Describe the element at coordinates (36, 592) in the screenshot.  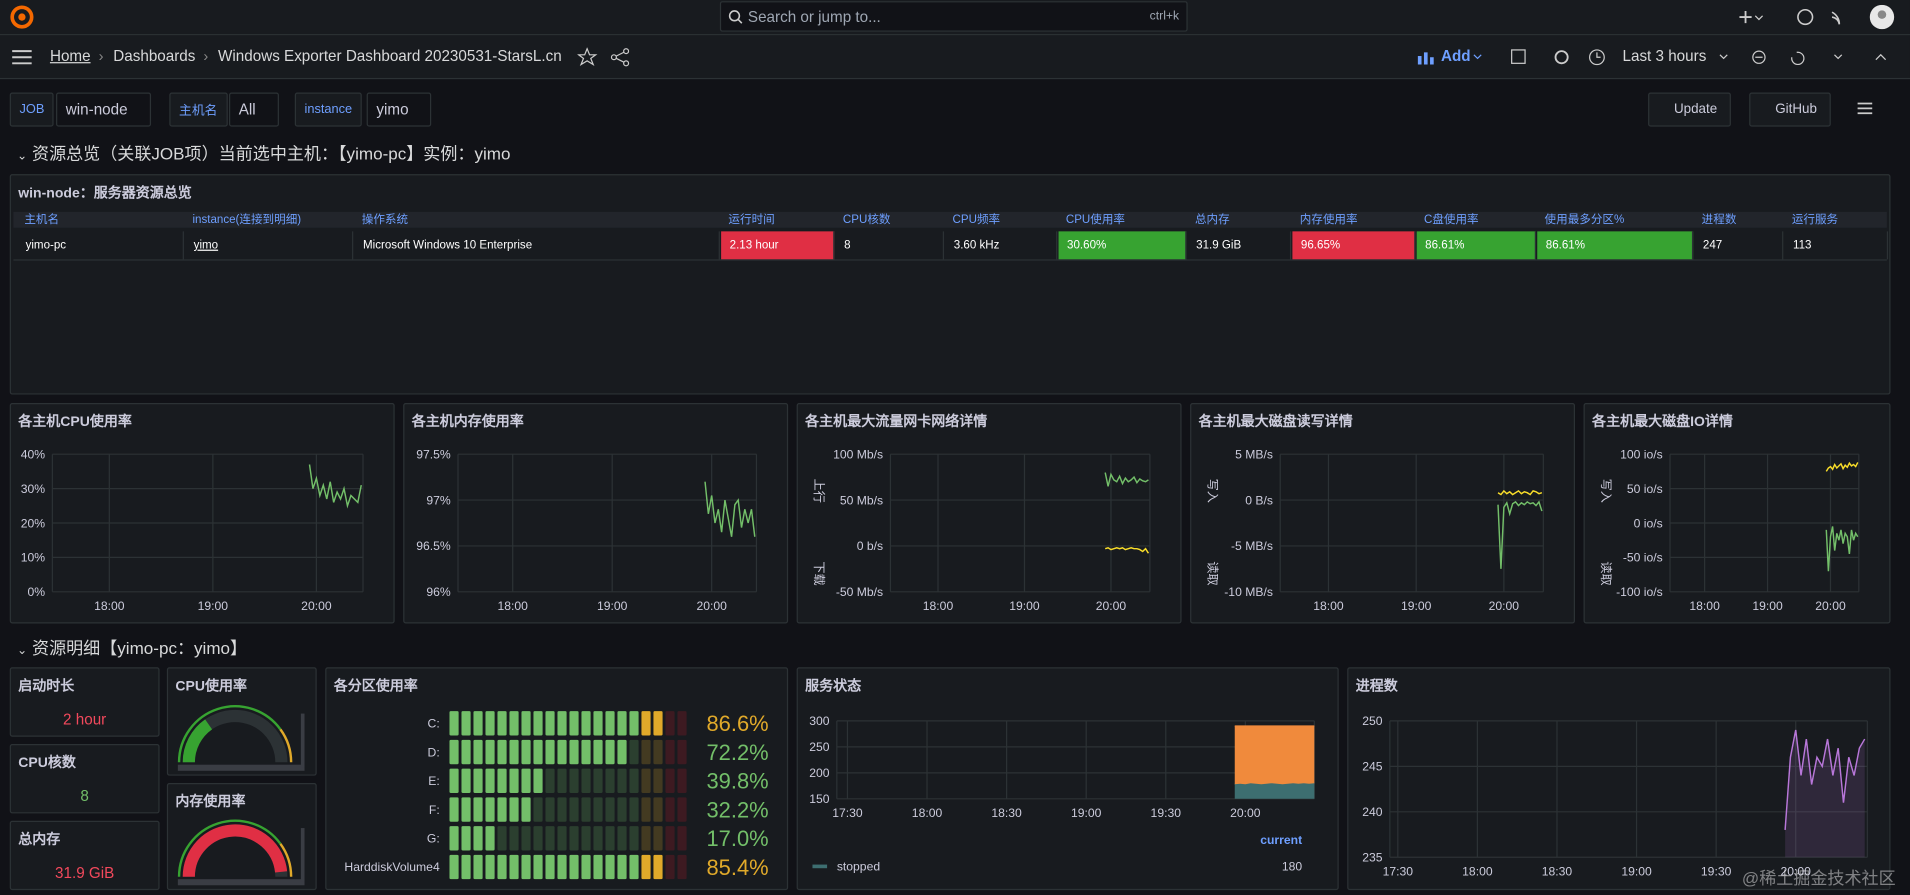
I see `y-tick-label: 0%` at that location.